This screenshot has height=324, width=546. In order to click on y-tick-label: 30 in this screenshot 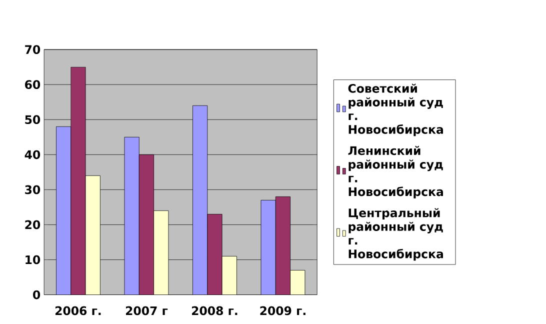, I will do `click(32, 189)`.